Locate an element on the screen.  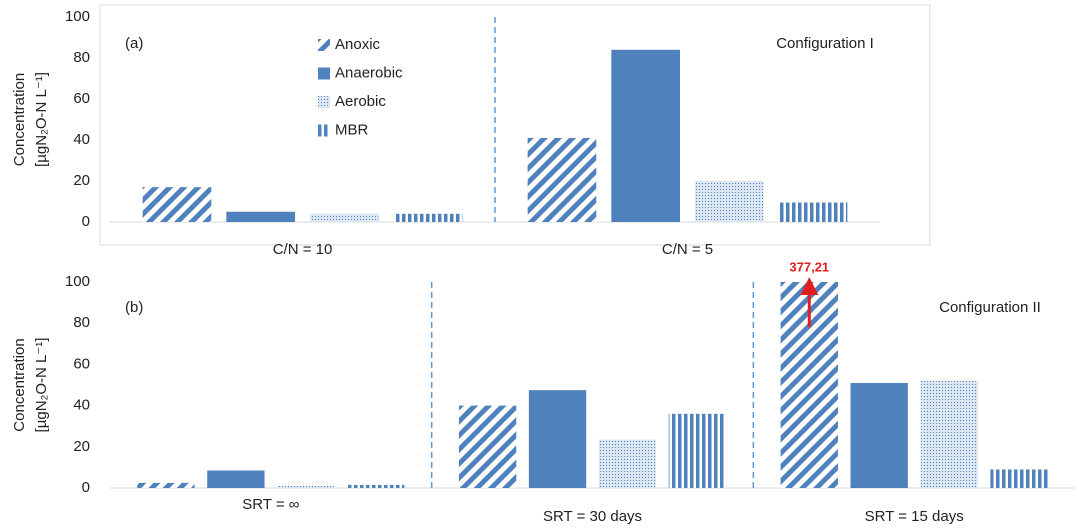
legend-label: Anoxic is located at coordinates (358, 44).